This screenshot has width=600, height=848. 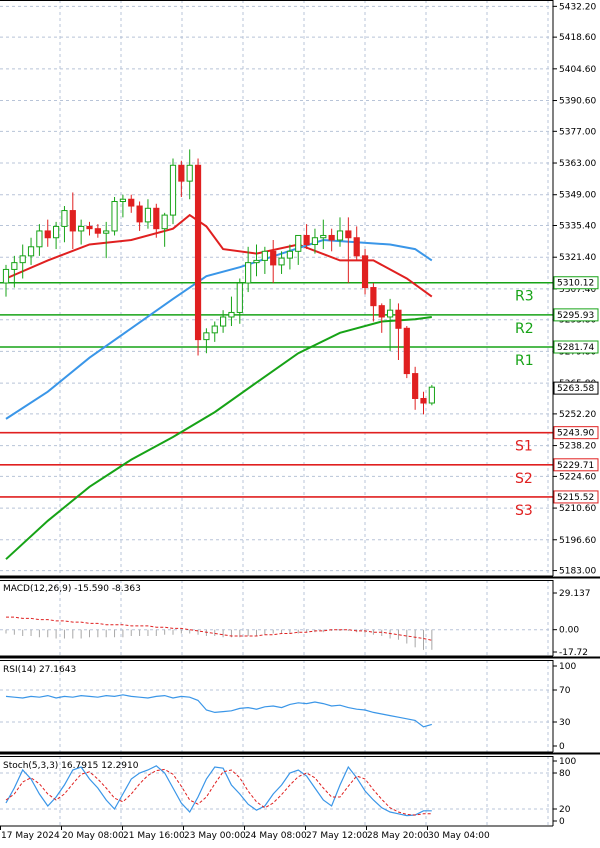 What do you see at coordinates (577, 38) in the screenshot?
I see `y-tick-label: 5418.60` at bounding box center [577, 38].